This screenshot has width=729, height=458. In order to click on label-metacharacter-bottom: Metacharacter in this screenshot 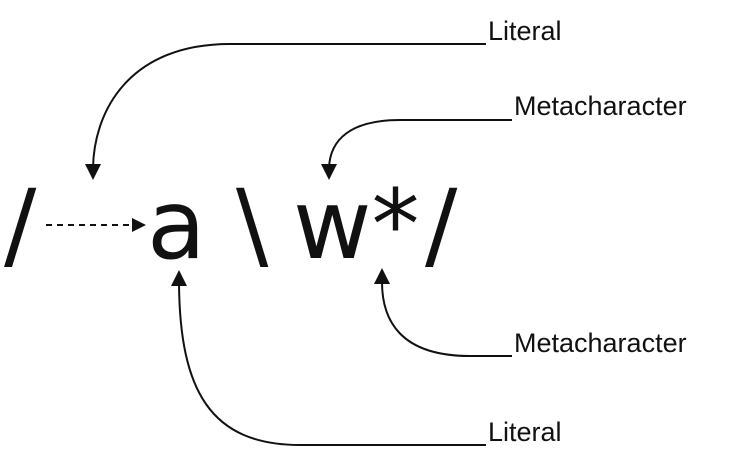, I will do `click(600, 343)`.